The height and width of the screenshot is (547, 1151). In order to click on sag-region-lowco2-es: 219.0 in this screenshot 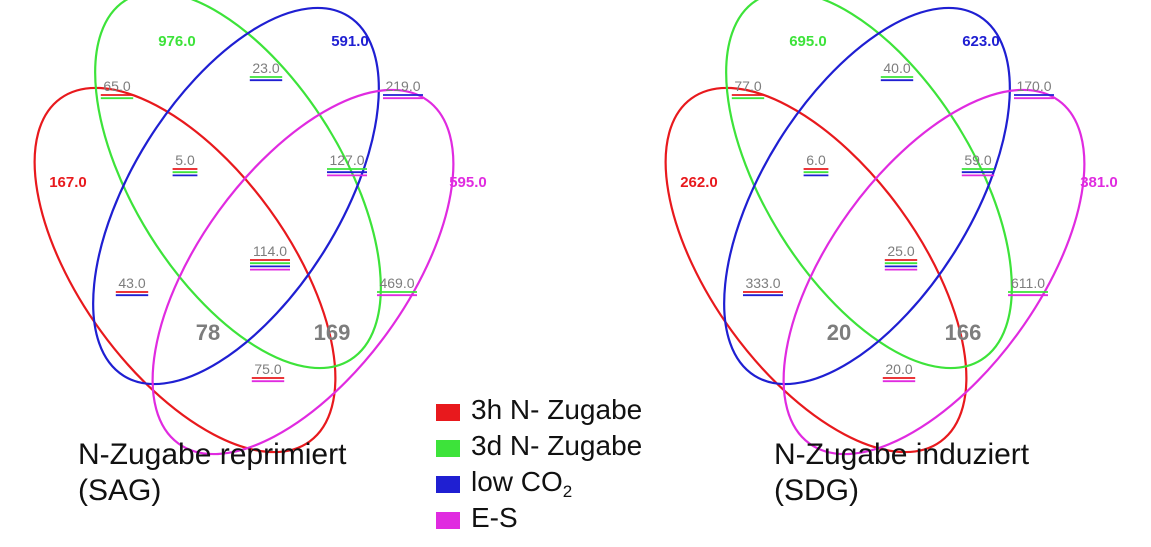, I will do `click(402, 86)`.